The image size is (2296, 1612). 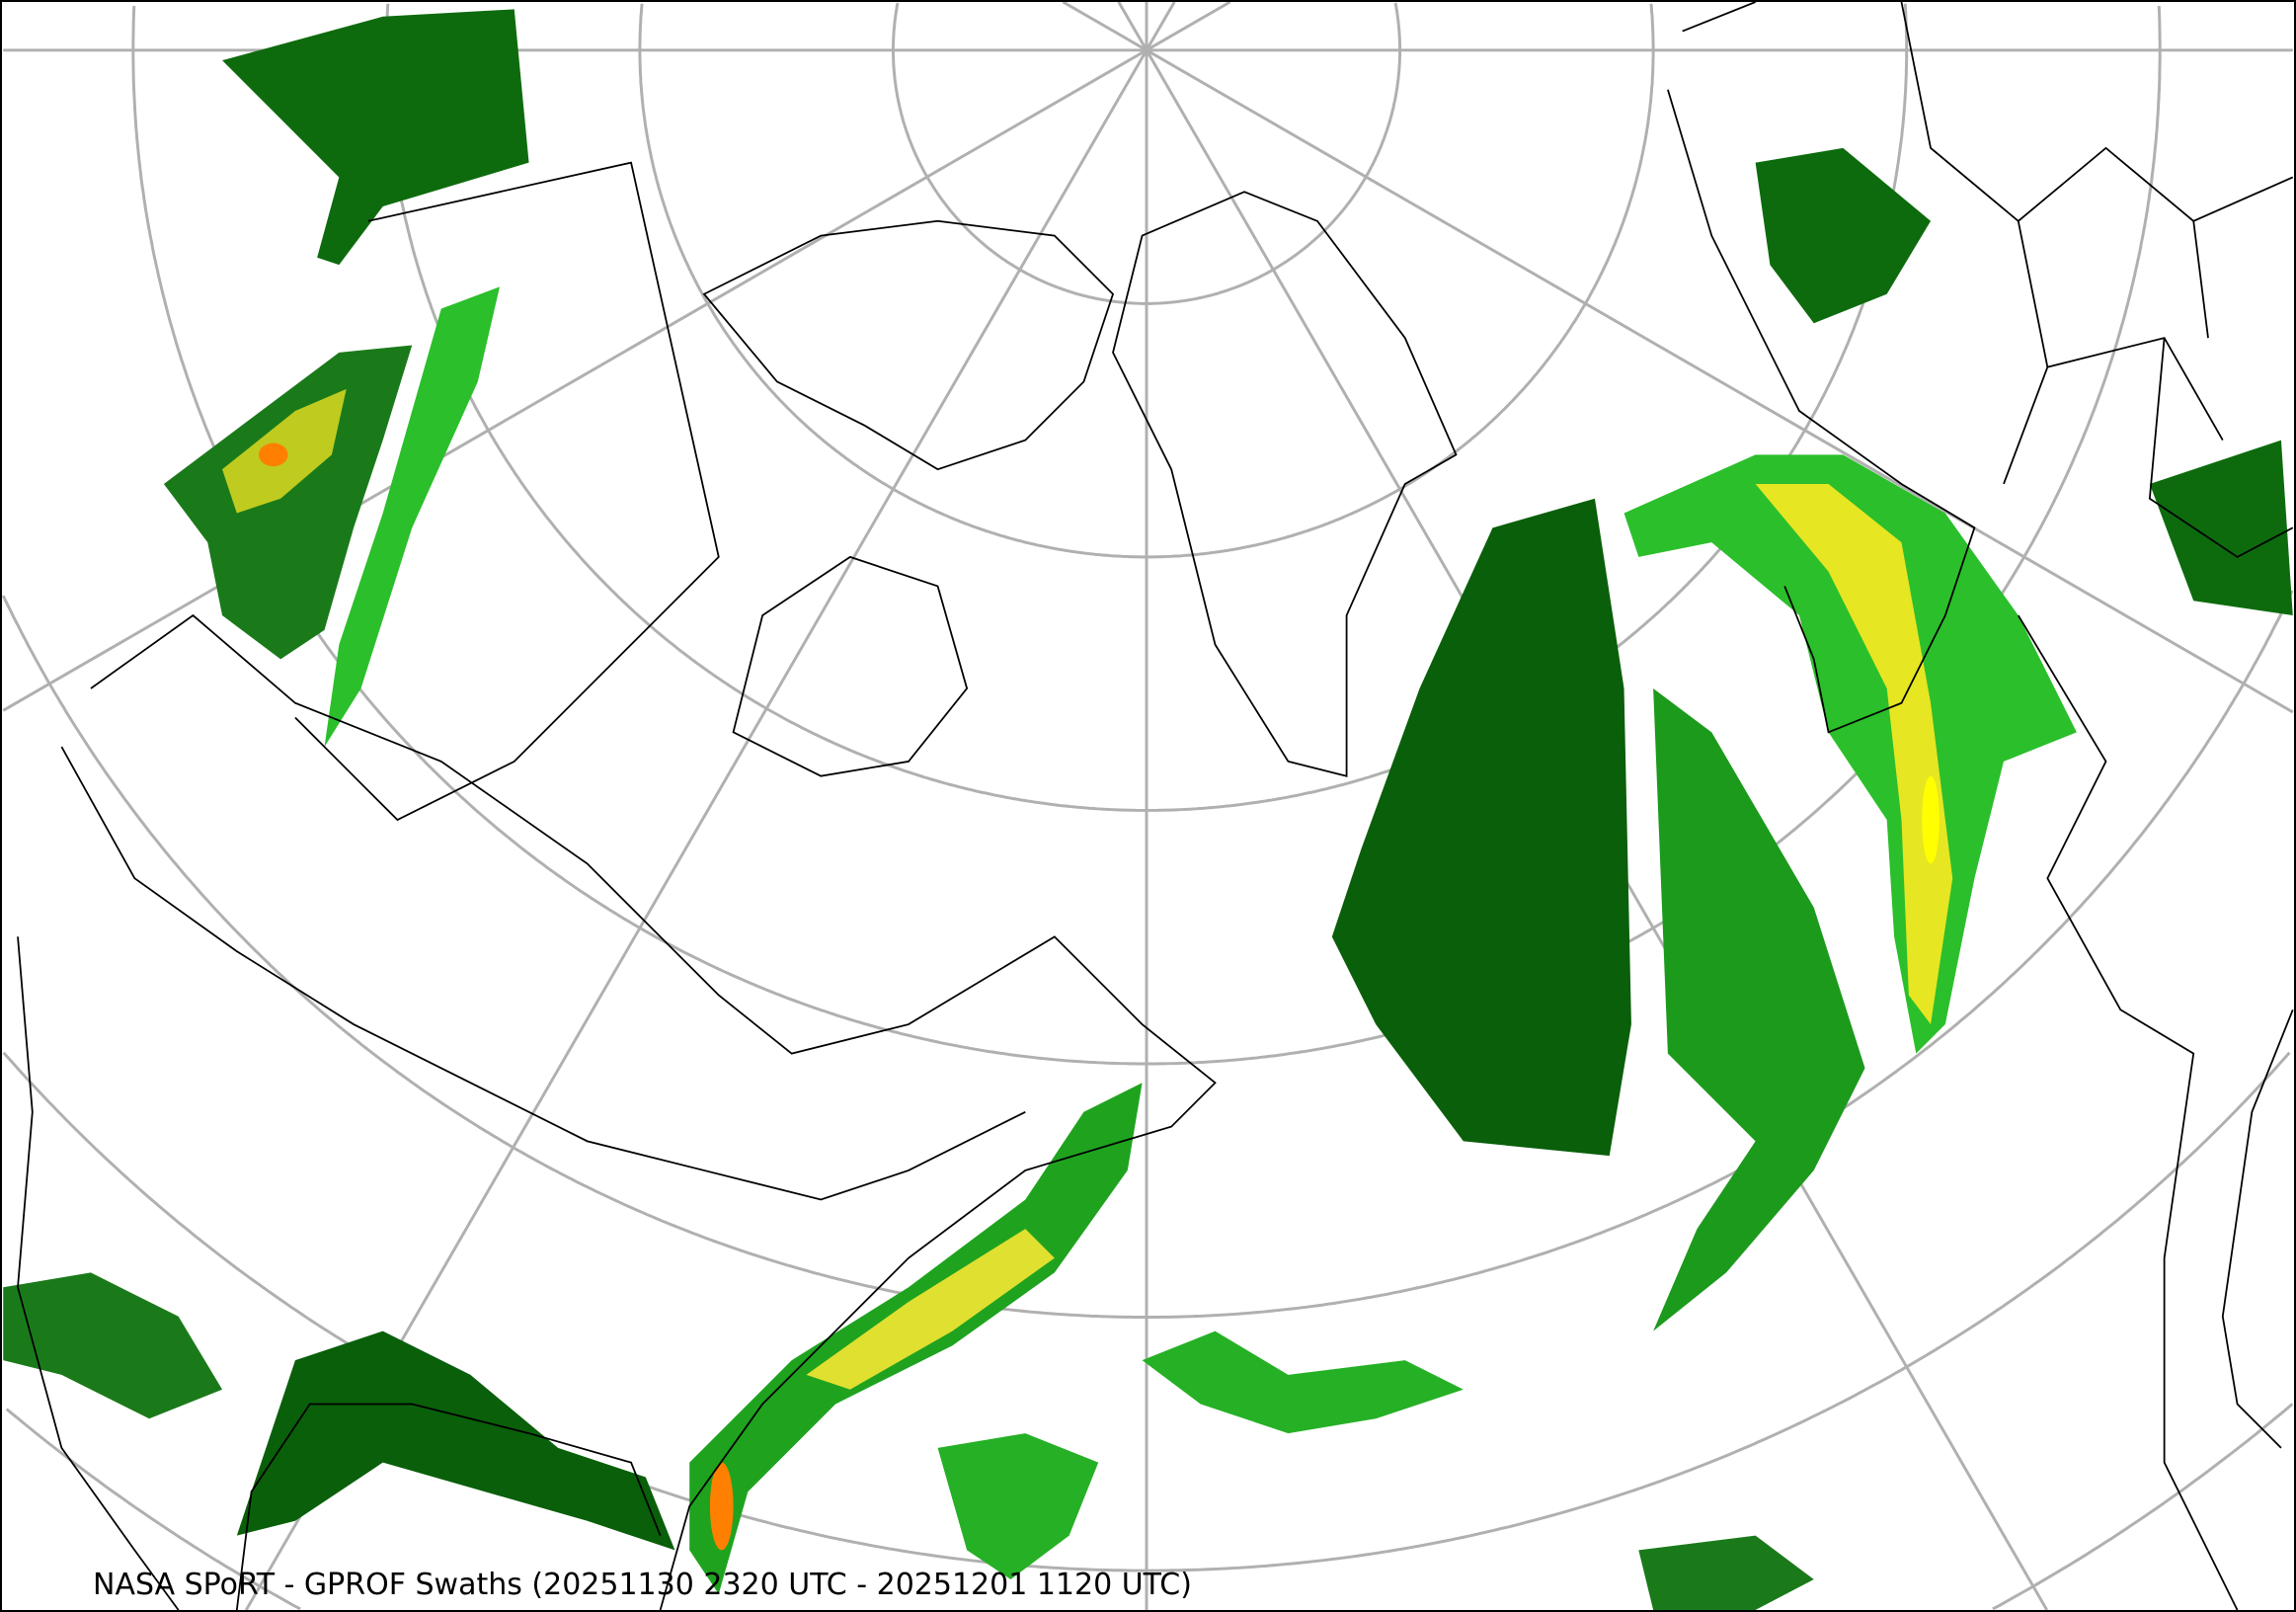 I want to click on precip-us-east-core, so click(x=931, y=1309).